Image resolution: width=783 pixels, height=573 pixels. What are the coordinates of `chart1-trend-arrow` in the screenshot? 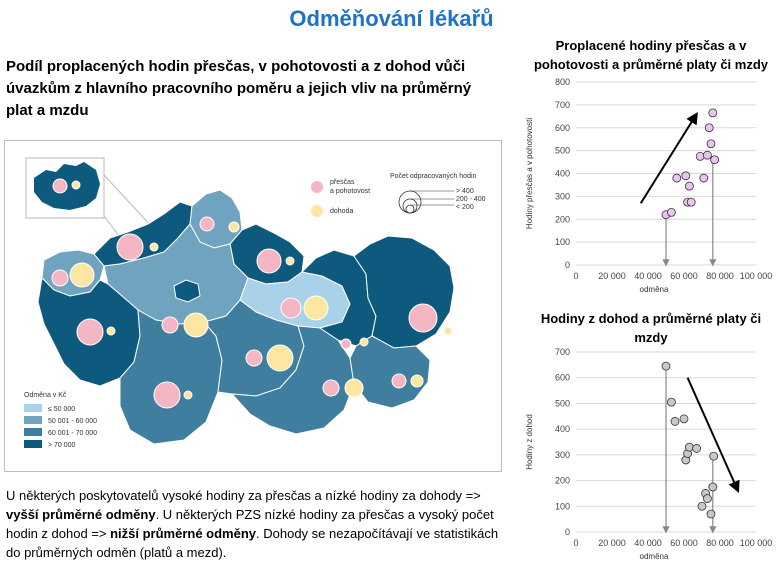 It's located at (668, 157).